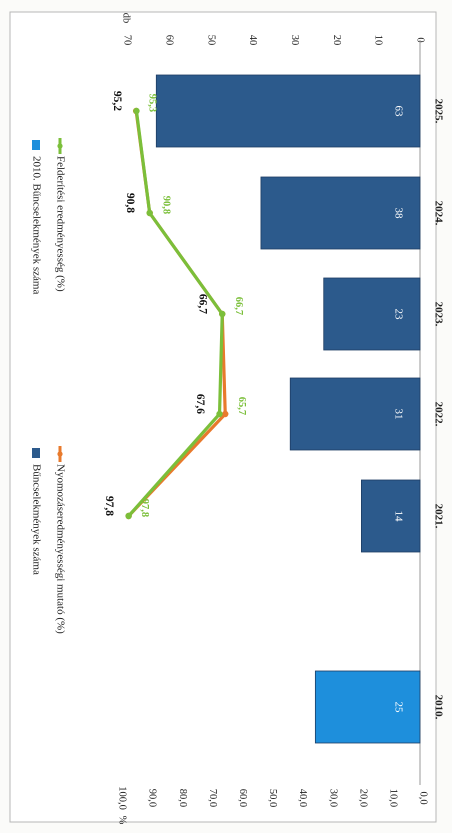  I want to click on bar-data-label: 25, so click(398, 708).